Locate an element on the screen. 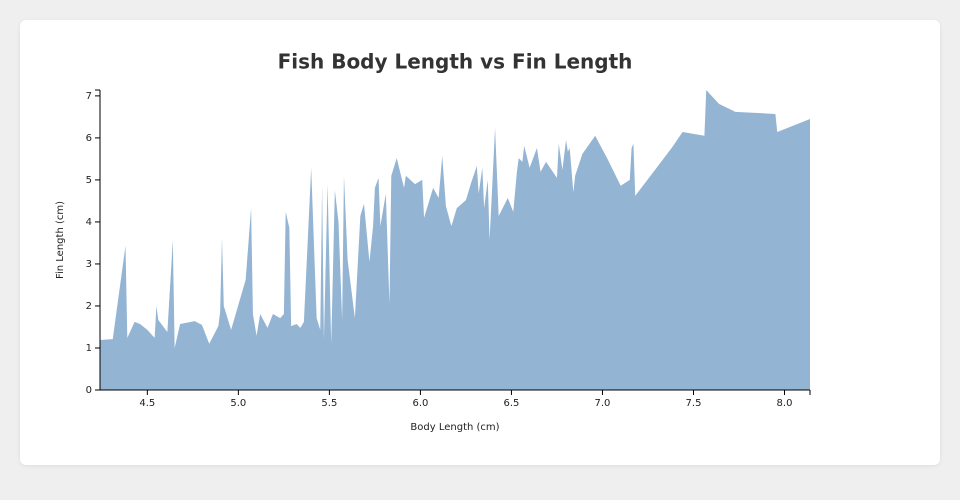 The width and height of the screenshot is (960, 500). x-tick-label: 7.0 is located at coordinates (603, 403).